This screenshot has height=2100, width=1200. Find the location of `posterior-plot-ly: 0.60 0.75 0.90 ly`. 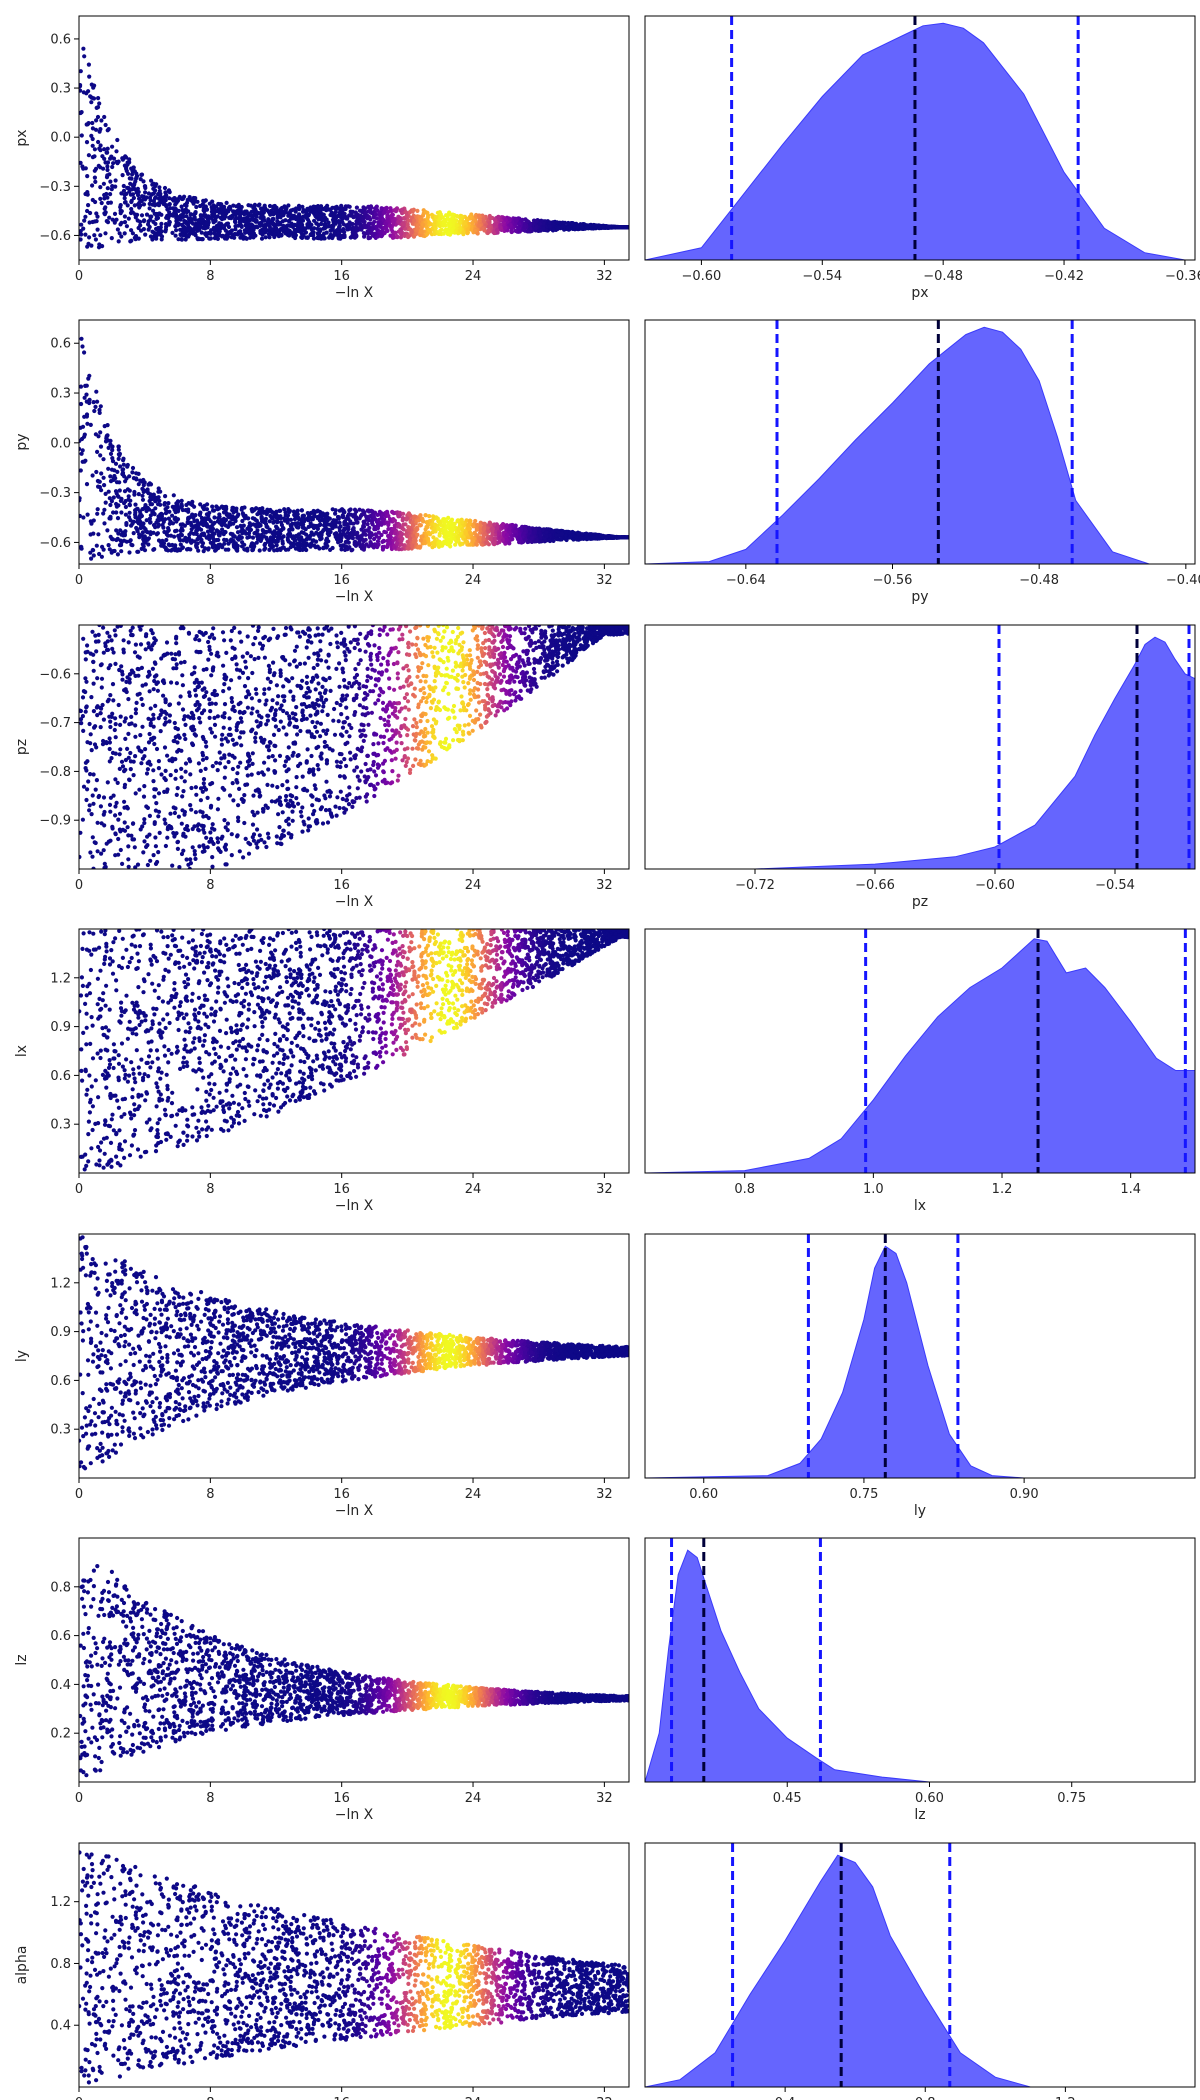

posterior-plot-ly: 0.60 0.75 0.90 ly is located at coordinates (920, 1376).